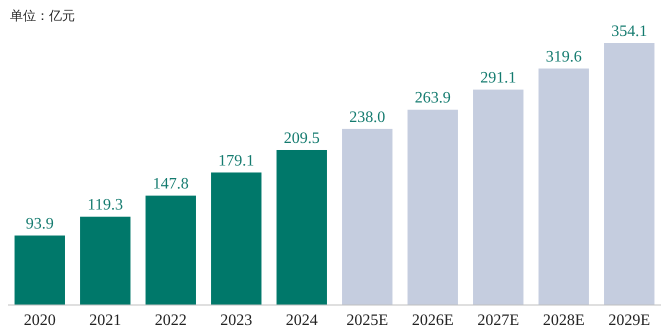 This screenshot has height=330, width=664. Describe the element at coordinates (629, 31) in the screenshot. I see `data-label: 354.1` at that location.